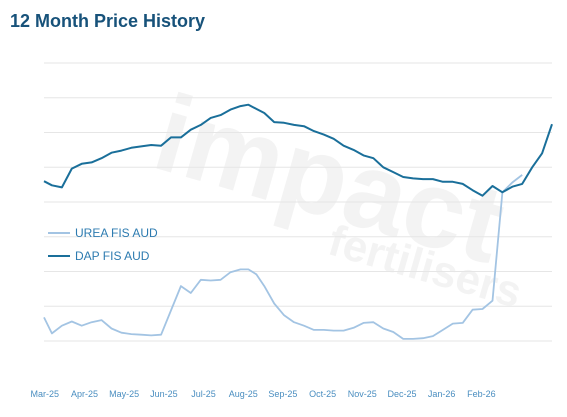  What do you see at coordinates (362, 394) in the screenshot?
I see `x-tick-label: Nov-25` at bounding box center [362, 394].